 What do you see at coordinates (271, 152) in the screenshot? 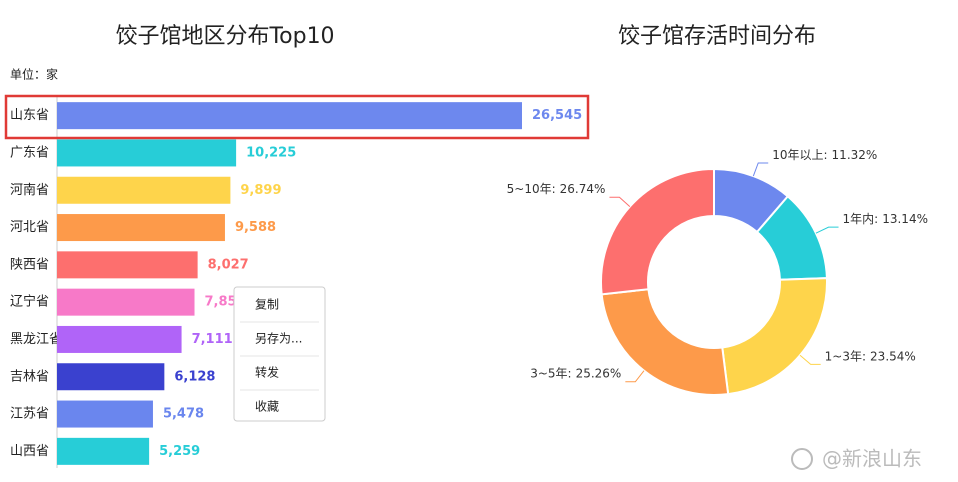
I see `value-label: 10,225` at bounding box center [271, 152].